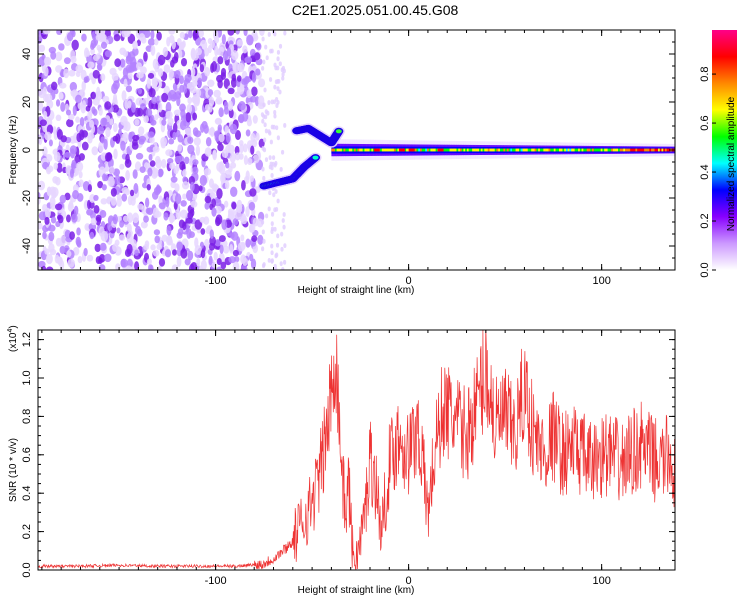 This screenshot has height=600, width=750. I want to click on colorbar-tick-label: 0.4, so click(705, 171).